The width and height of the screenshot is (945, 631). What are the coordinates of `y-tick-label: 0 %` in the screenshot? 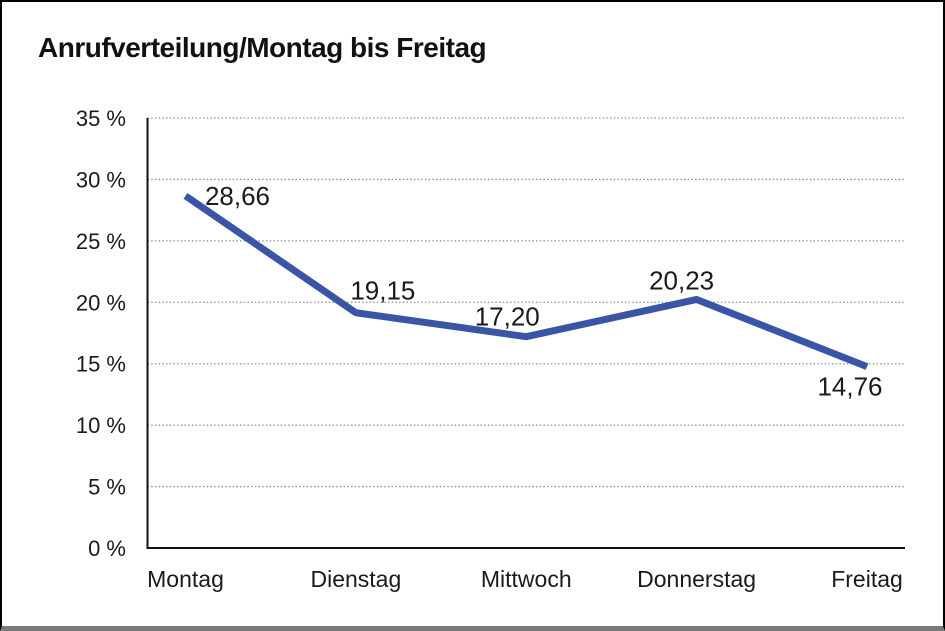 It's located at (107, 548).